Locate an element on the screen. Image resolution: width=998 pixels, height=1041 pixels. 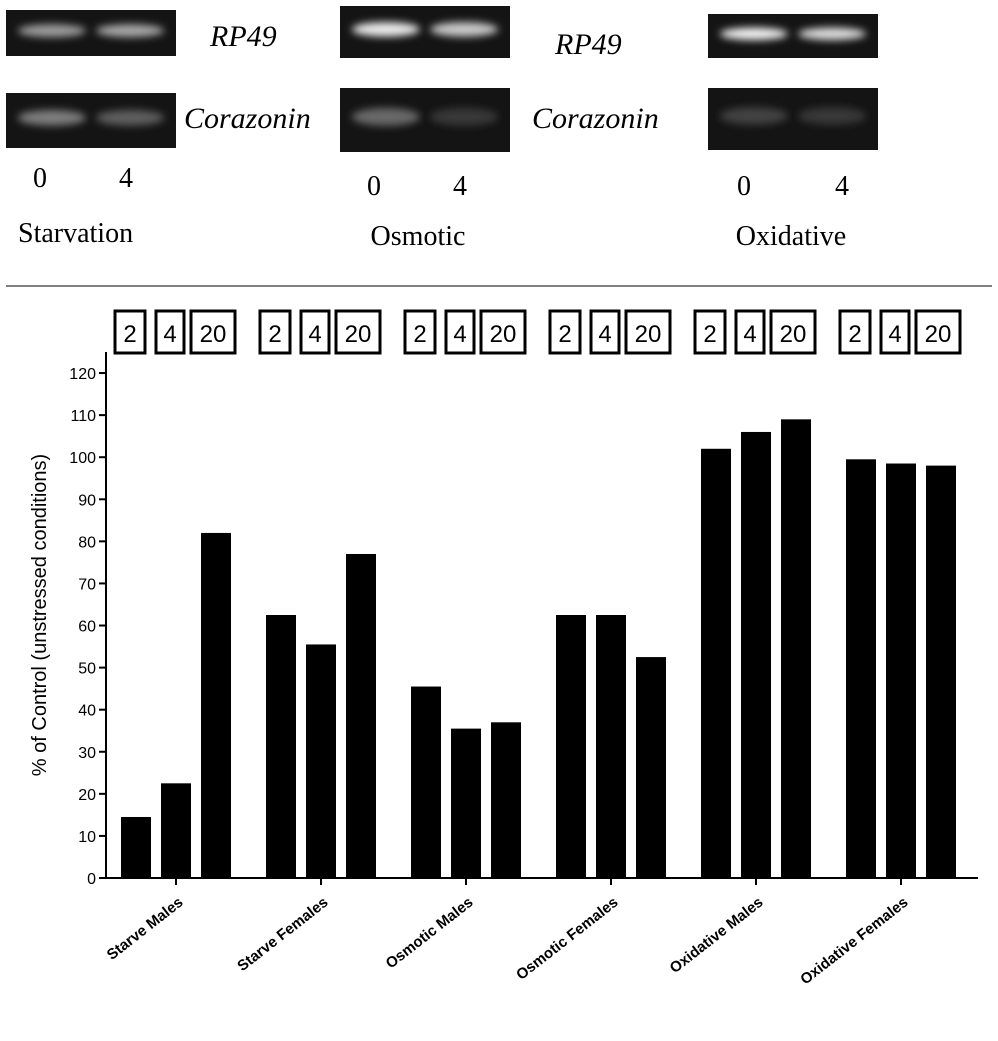
bar-group-starve-males: 2 4 20 is located at coordinates (175, 593).